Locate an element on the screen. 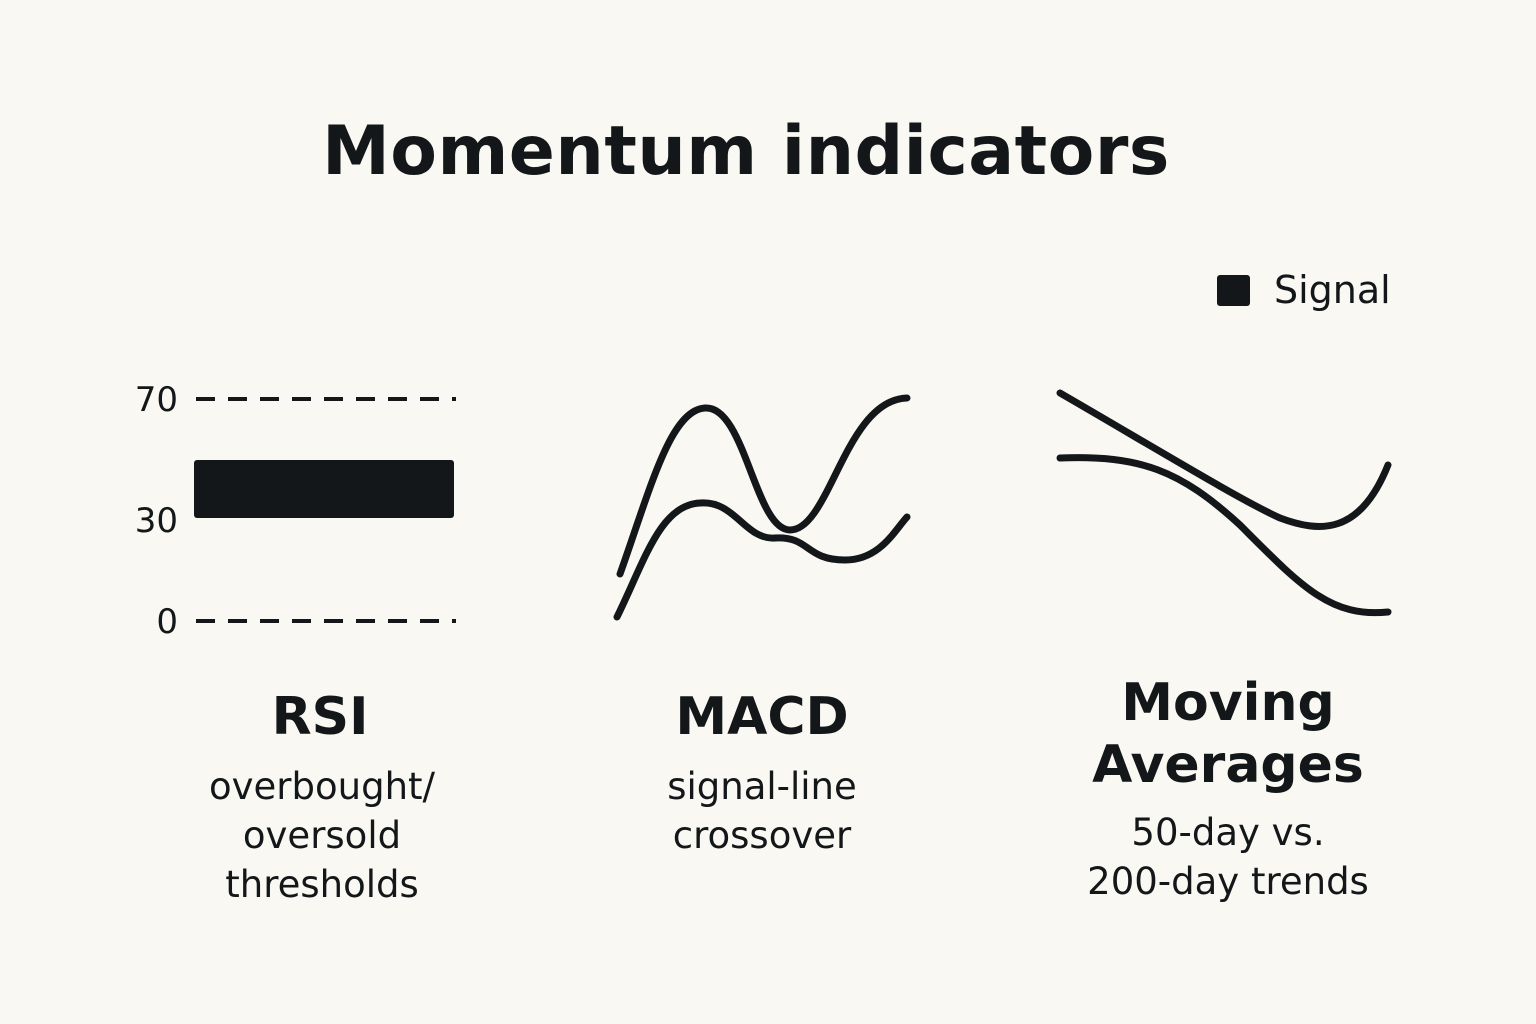 This screenshot has height=1024, width=1536. moving-averages-heading: Moving Averages is located at coordinates (1228, 734).